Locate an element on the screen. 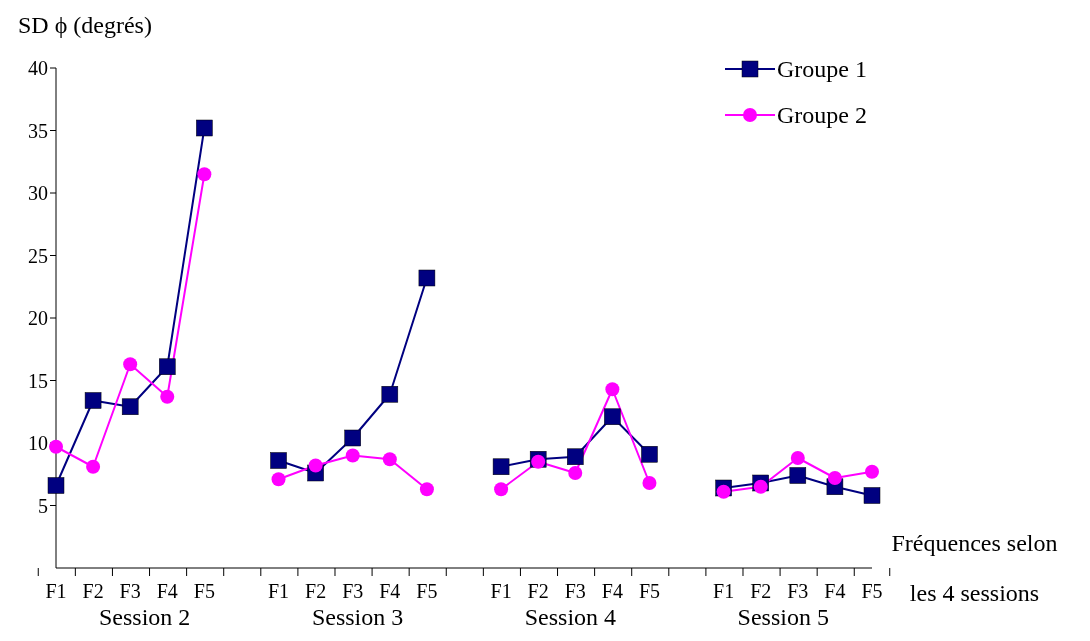 The height and width of the screenshot is (641, 1090). y-axis-title: SD ϕ (degrés) is located at coordinates (85, 25).